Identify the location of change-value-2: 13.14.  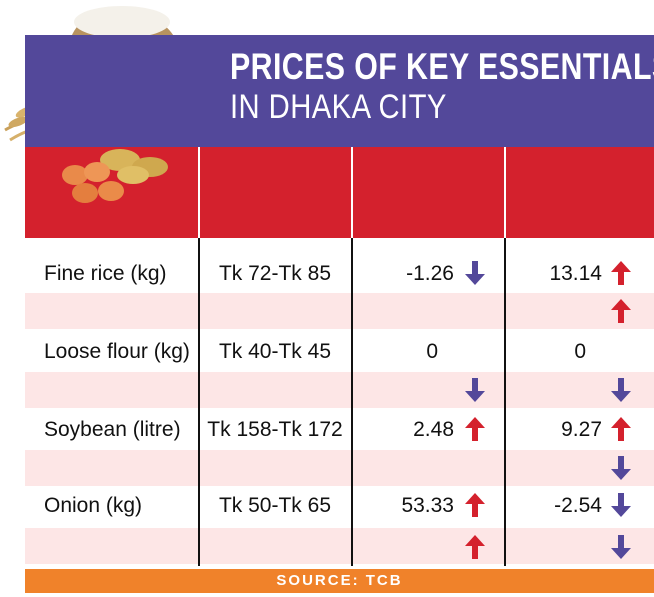
(575, 273).